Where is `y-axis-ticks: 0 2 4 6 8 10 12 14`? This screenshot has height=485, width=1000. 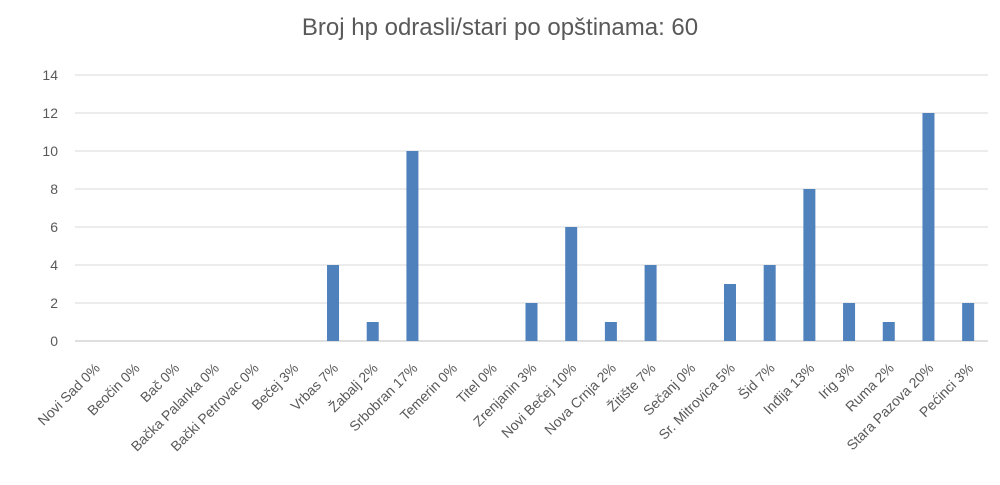 y-axis-ticks: 0 2 4 6 8 10 12 14 is located at coordinates (50, 208).